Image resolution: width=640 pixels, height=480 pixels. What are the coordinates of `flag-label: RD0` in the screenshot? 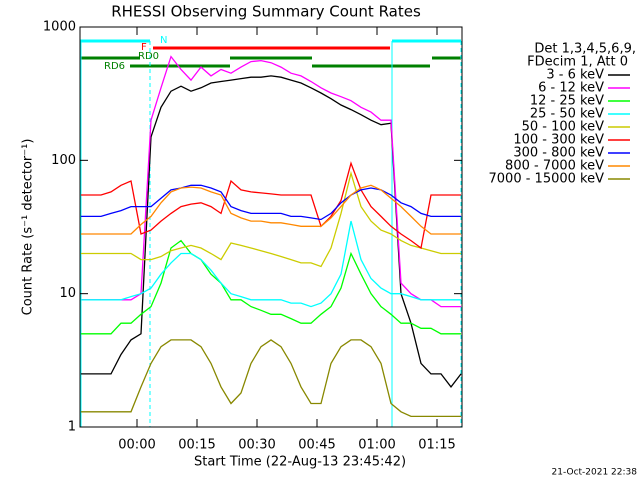 It's located at (148, 56).